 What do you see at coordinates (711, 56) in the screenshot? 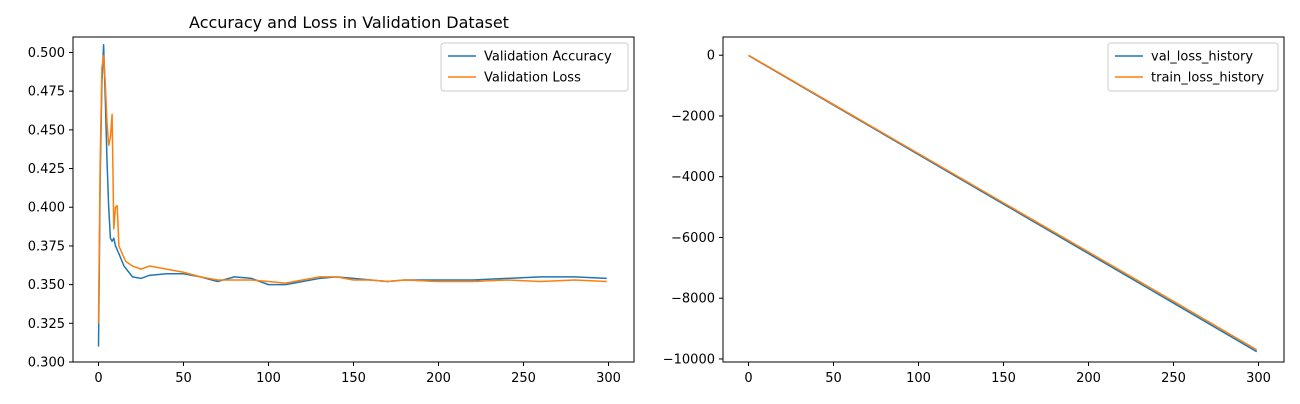
I see `y-tick-label: 0` at bounding box center [711, 56].